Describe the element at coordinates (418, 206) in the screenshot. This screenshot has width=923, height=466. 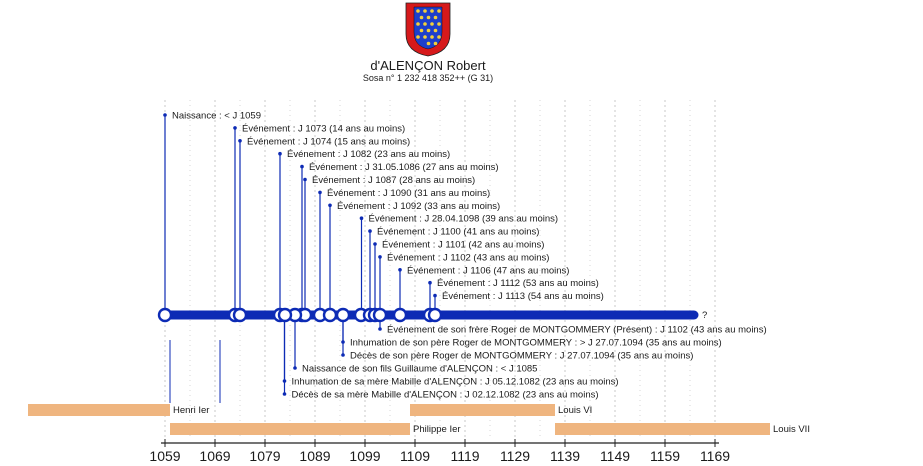
I see `event-label: Événement : J 1092 (33 ans au moins)` at that location.